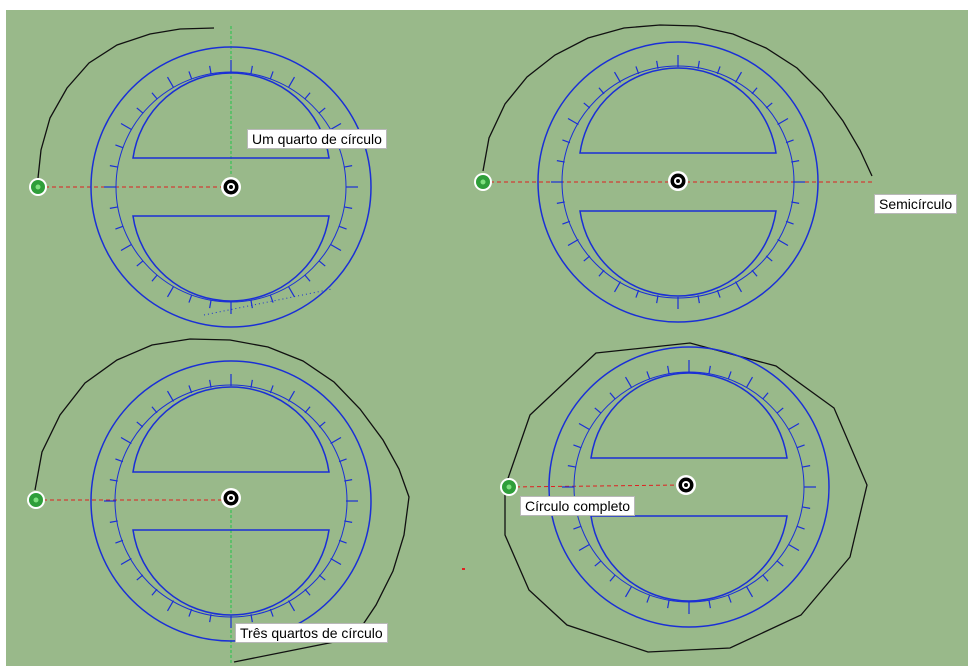 Image resolution: width=974 pixels, height=668 pixels. I want to click on protractor-quarter, so click(231, 187).